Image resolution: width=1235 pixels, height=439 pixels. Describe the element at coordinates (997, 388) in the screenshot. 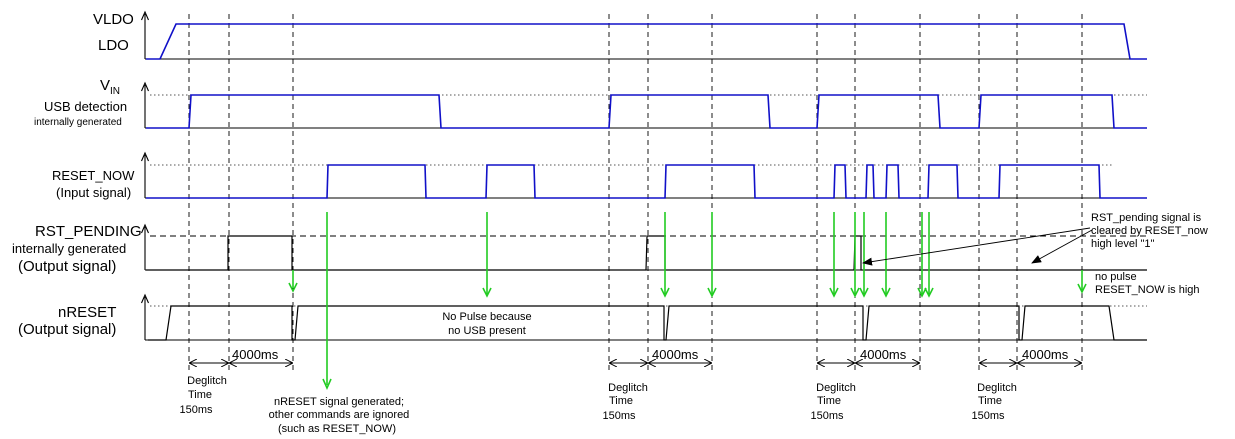

I see `deglitch-4-line1: Deglitch` at that location.